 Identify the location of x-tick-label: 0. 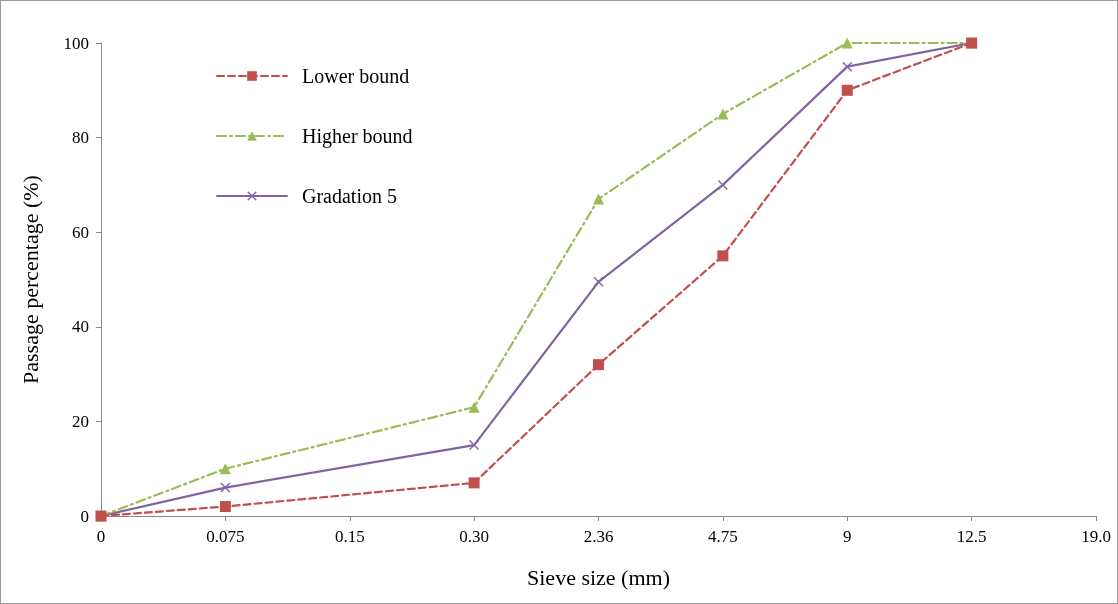
(101, 536).